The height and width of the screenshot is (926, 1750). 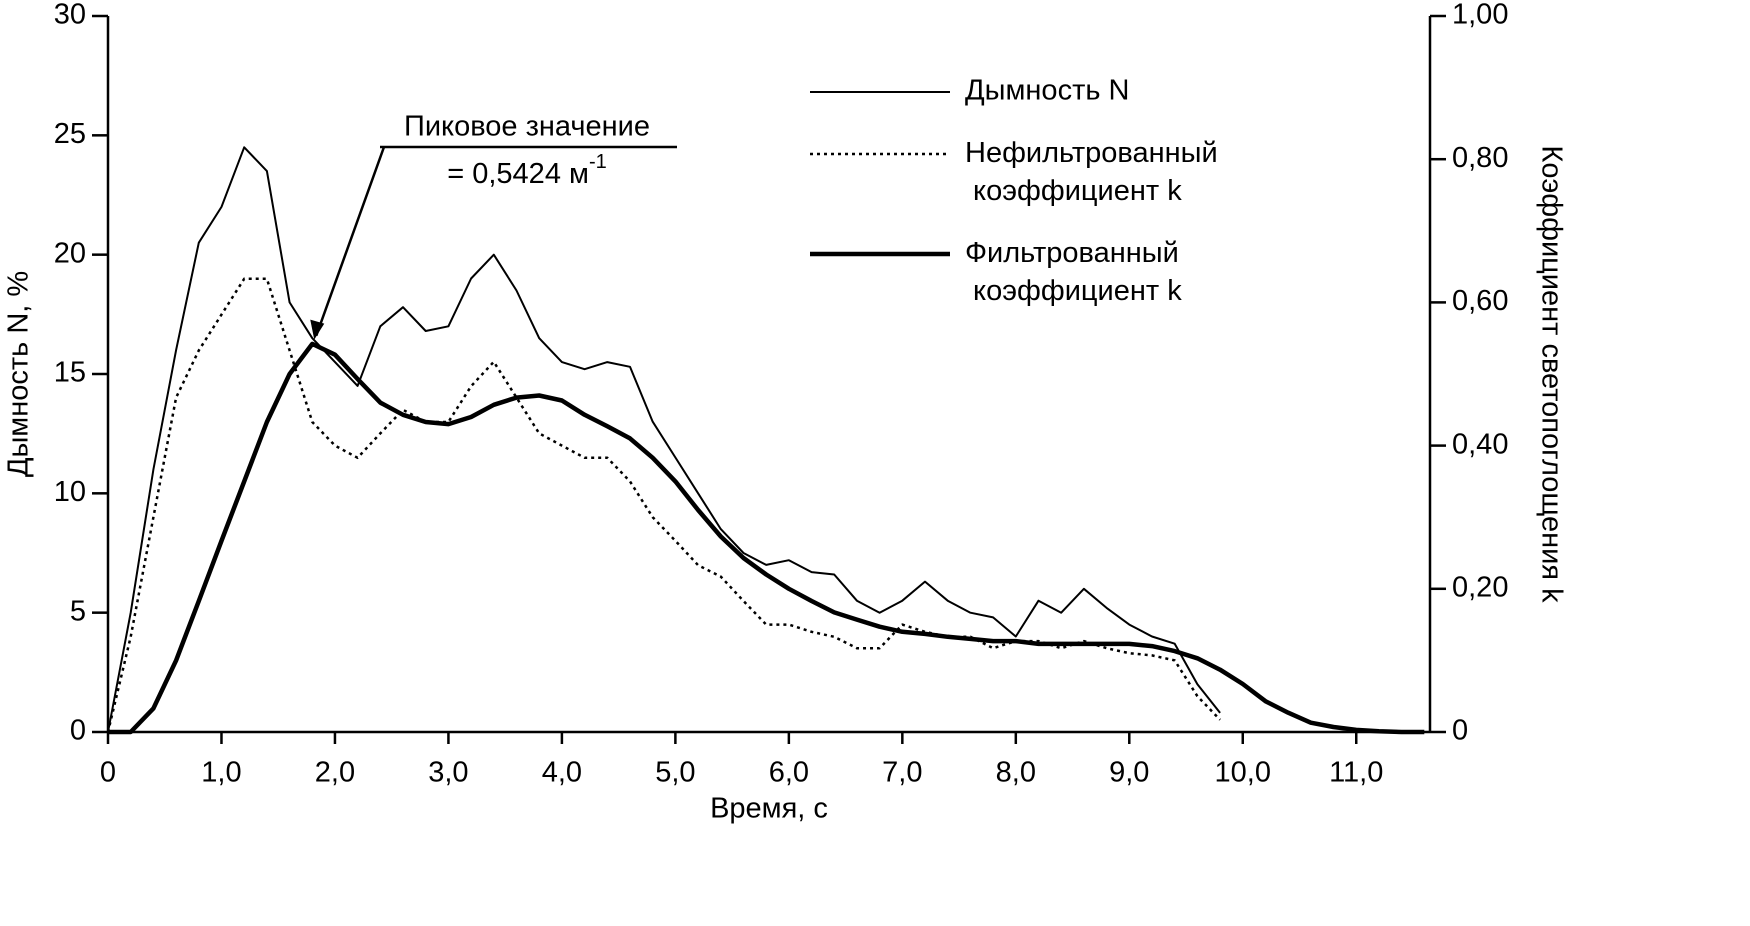 I want to click on y-axis-title: Дымность N, %, so click(x=19, y=374).